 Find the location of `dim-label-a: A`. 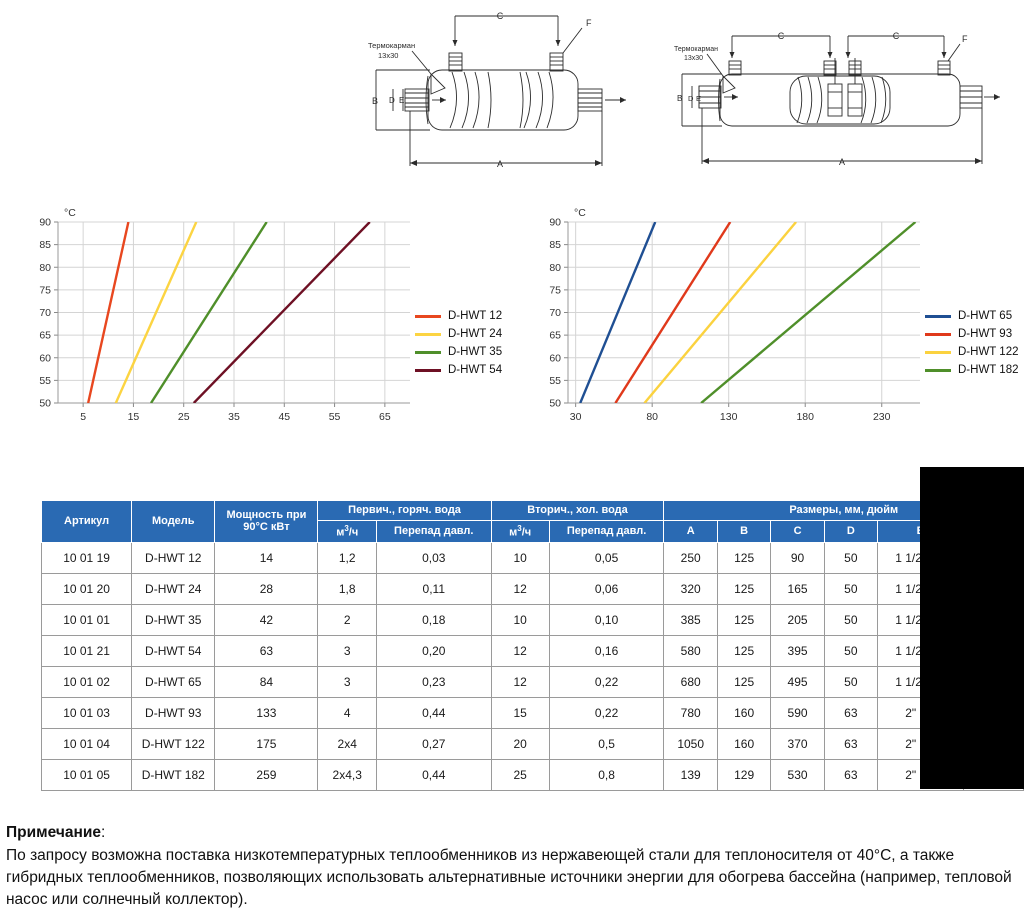

dim-label-a: A is located at coordinates (500, 164).